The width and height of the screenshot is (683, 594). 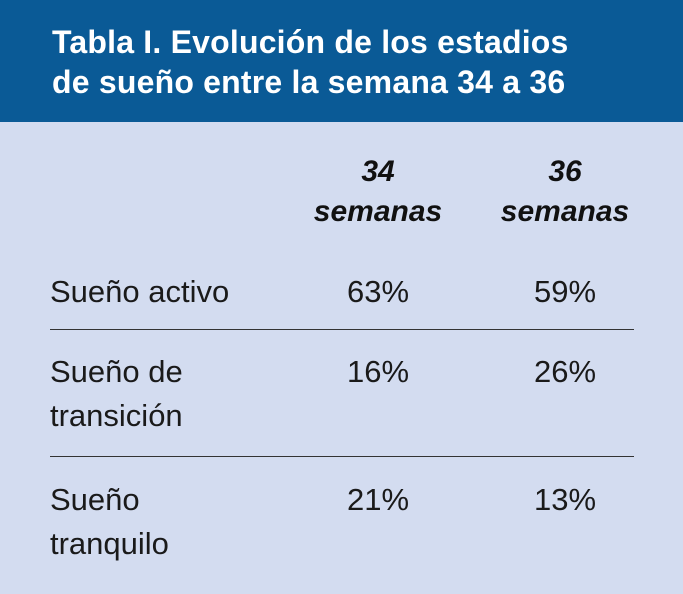 What do you see at coordinates (565, 371) in the screenshot?
I see `cell-transition-sleep-36: 26%` at bounding box center [565, 371].